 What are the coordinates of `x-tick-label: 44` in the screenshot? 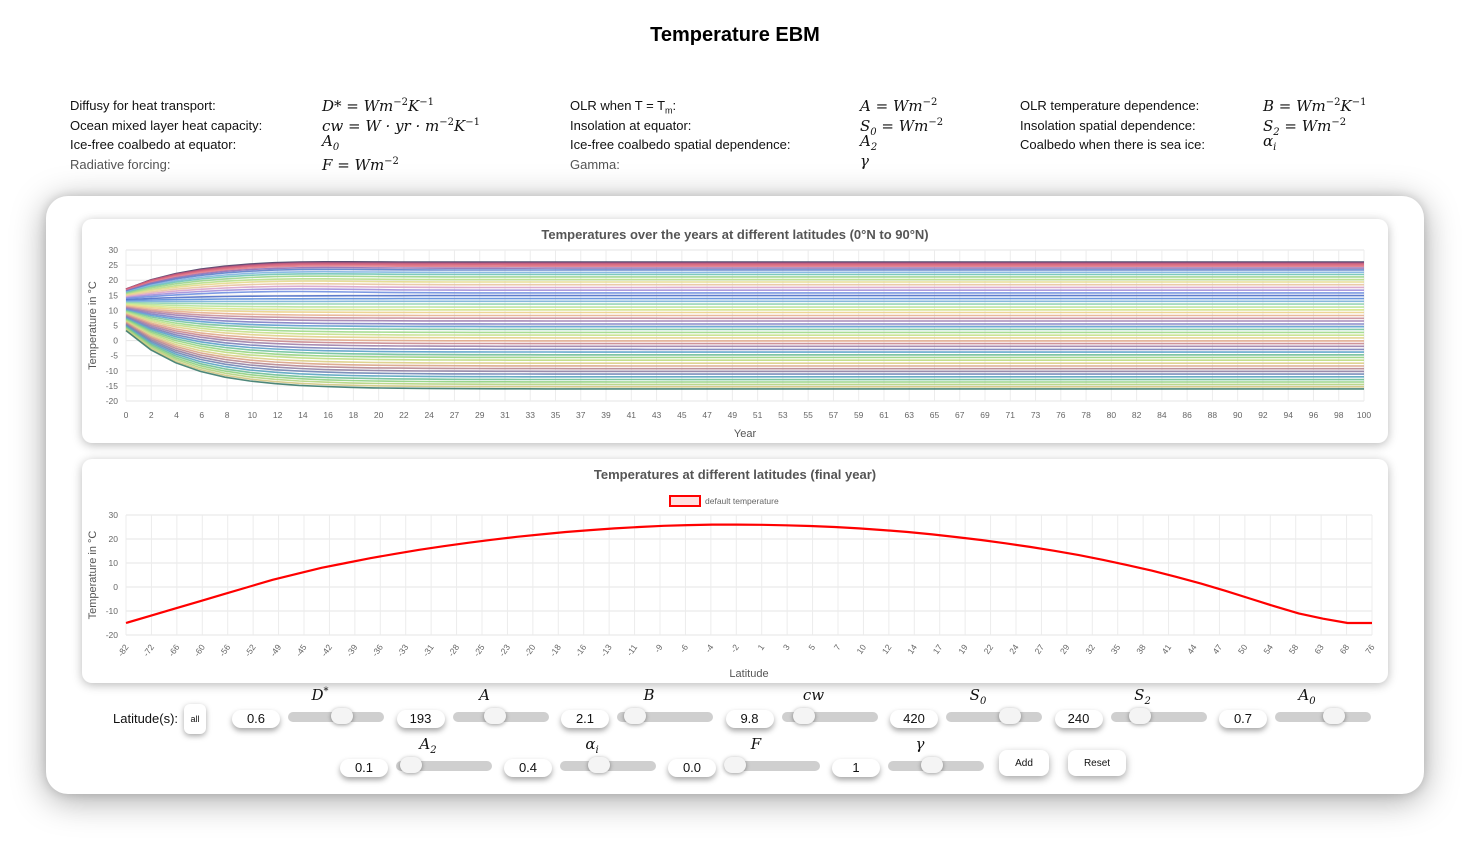 It's located at (1192, 649).